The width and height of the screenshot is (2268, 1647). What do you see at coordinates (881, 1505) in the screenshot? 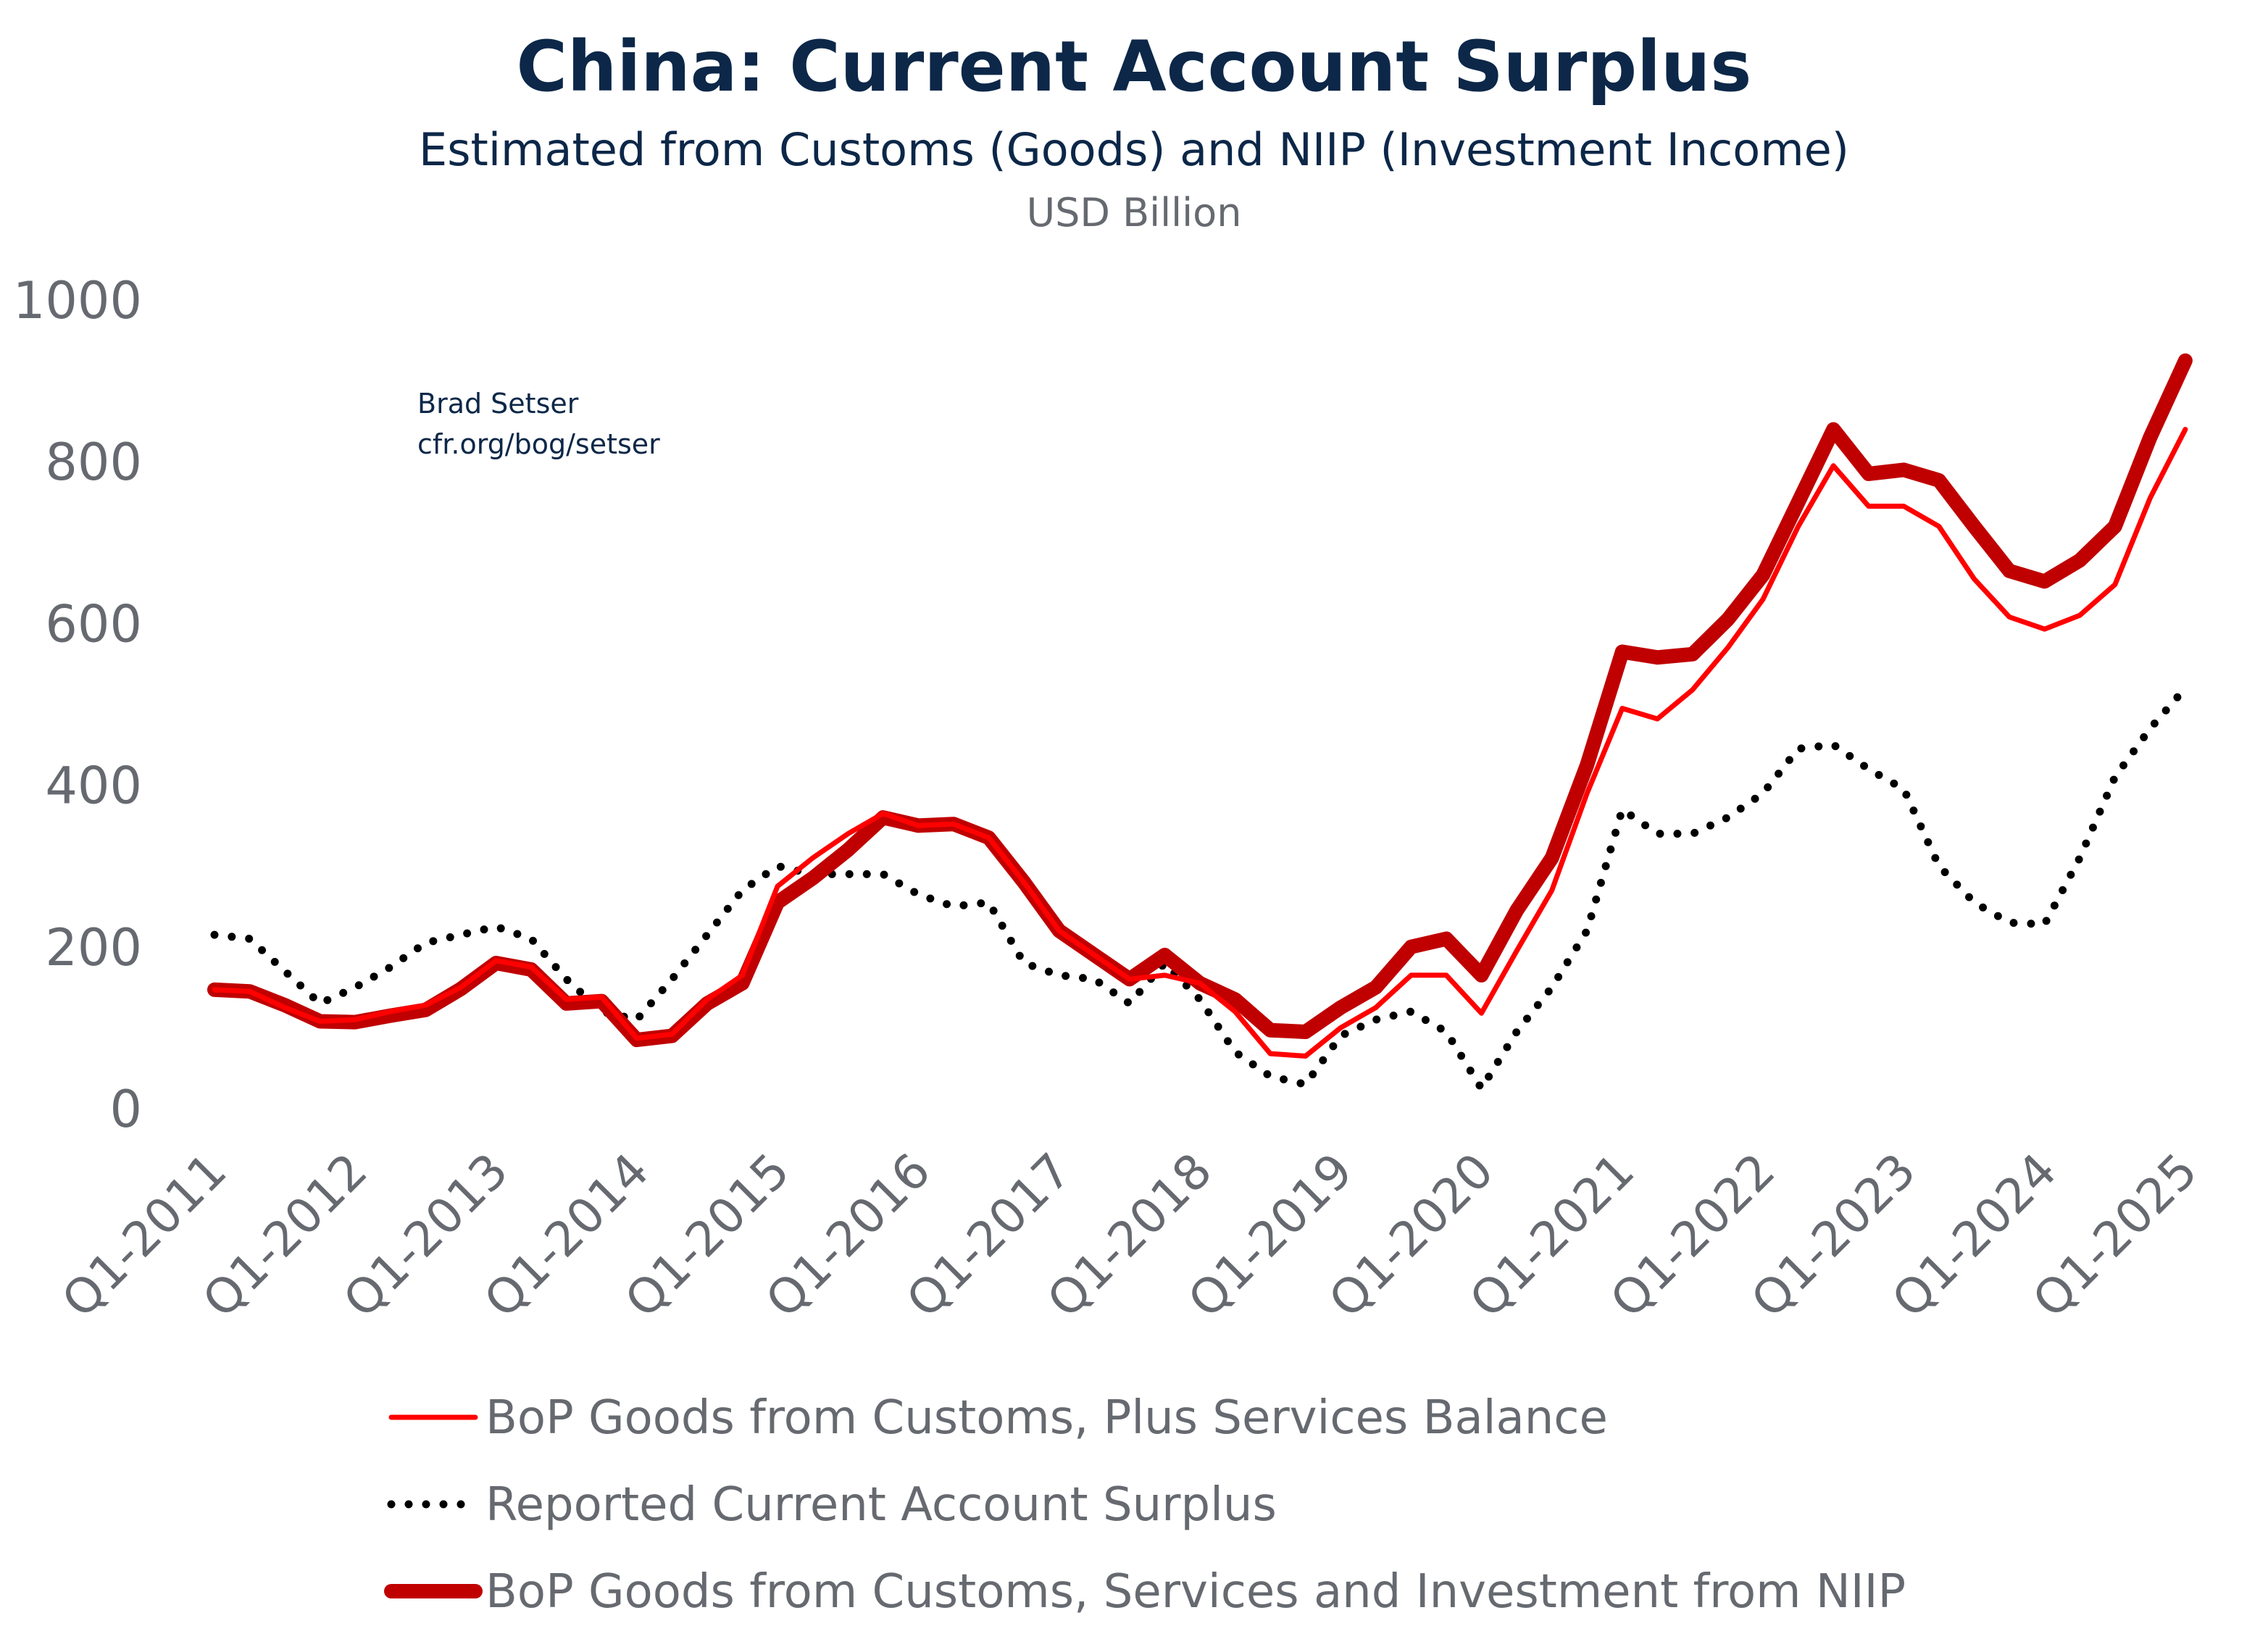
I see `legend-label: Reported Current Account Surplus` at bounding box center [881, 1505].